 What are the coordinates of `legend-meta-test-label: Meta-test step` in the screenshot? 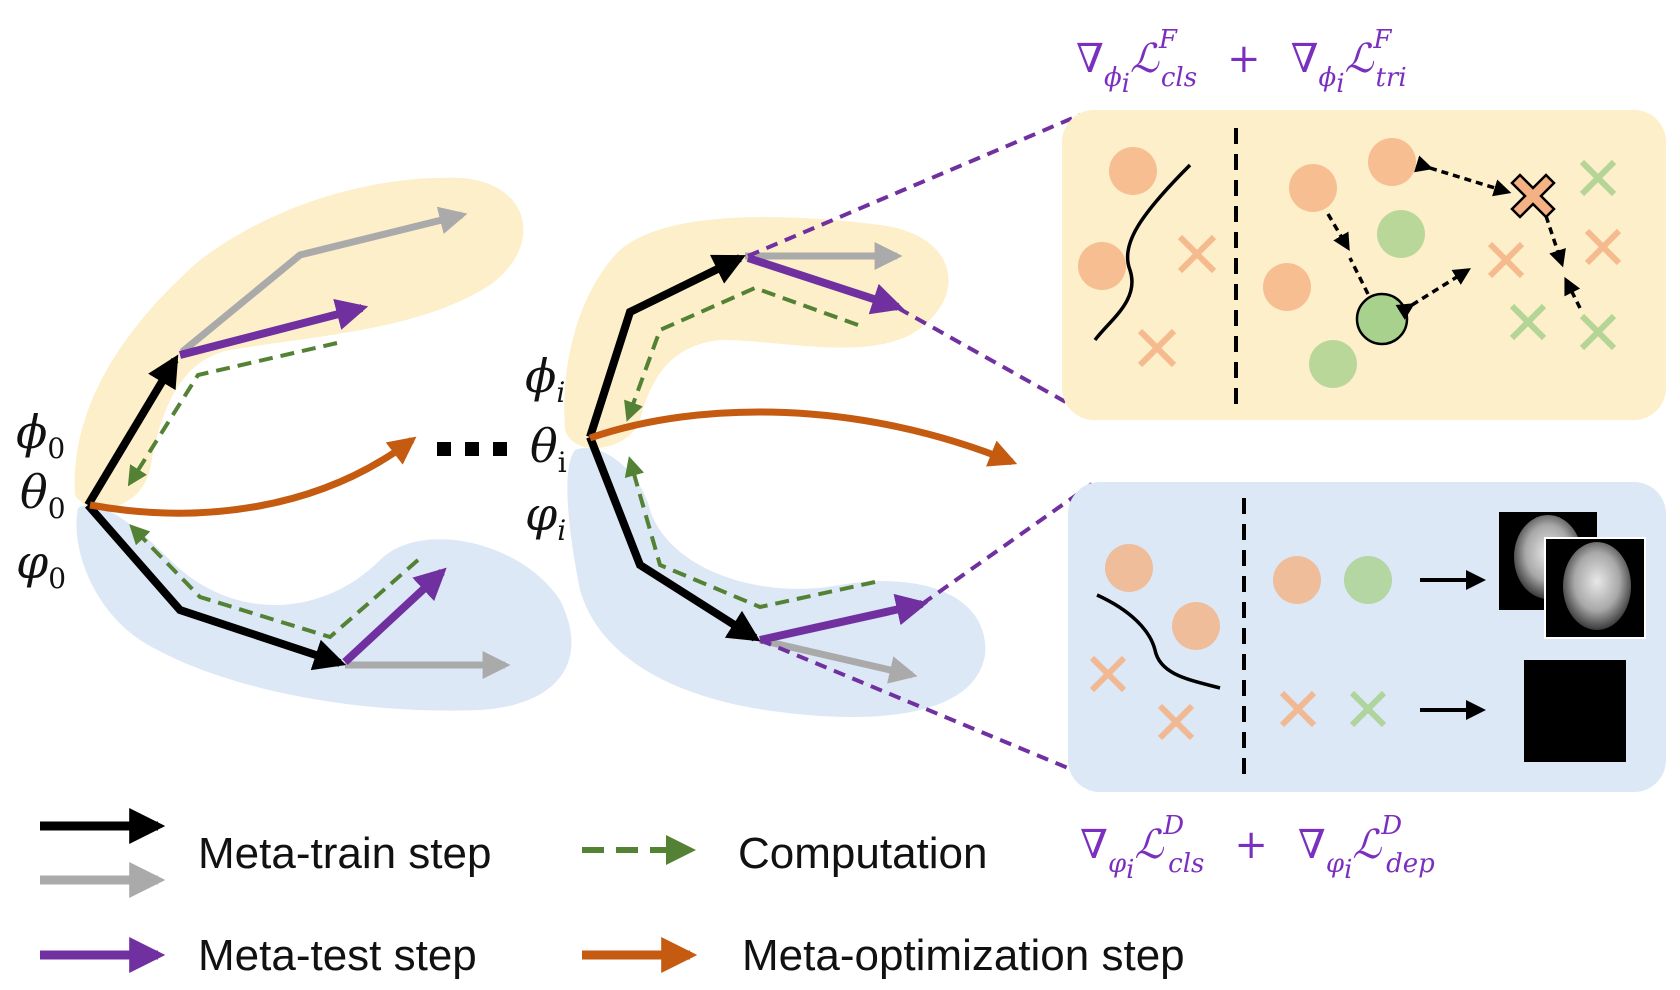 It's located at (337, 955).